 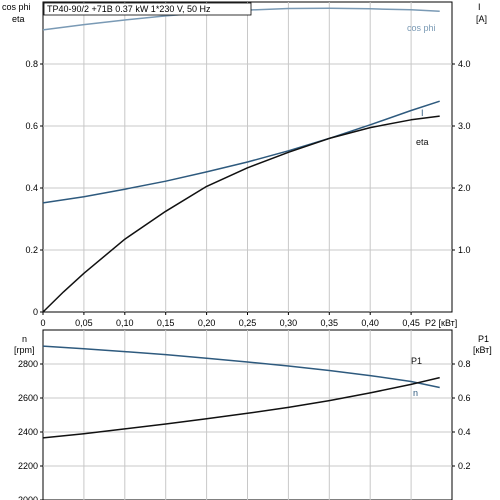 What do you see at coordinates (464, 398) in the screenshot?
I see `right-tick-label: 0.6` at bounding box center [464, 398].